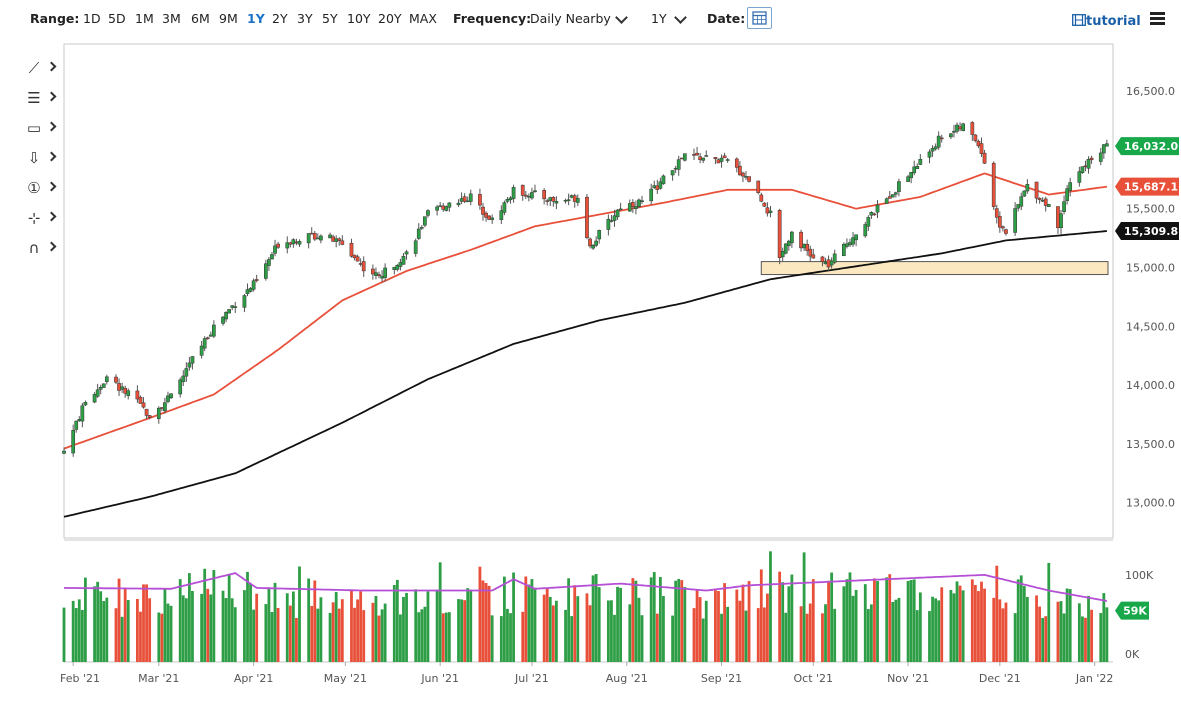  I want to click on period-select: 1Y, so click(659, 18).